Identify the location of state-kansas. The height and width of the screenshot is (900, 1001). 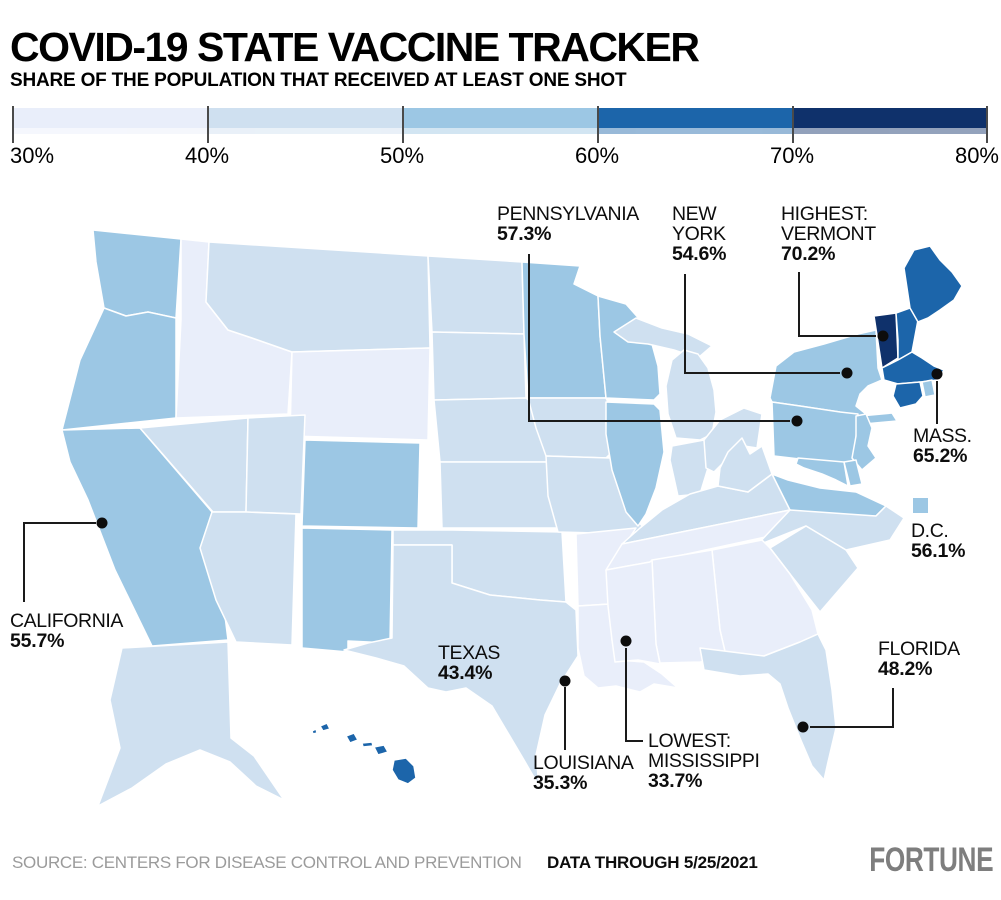
(502, 495).